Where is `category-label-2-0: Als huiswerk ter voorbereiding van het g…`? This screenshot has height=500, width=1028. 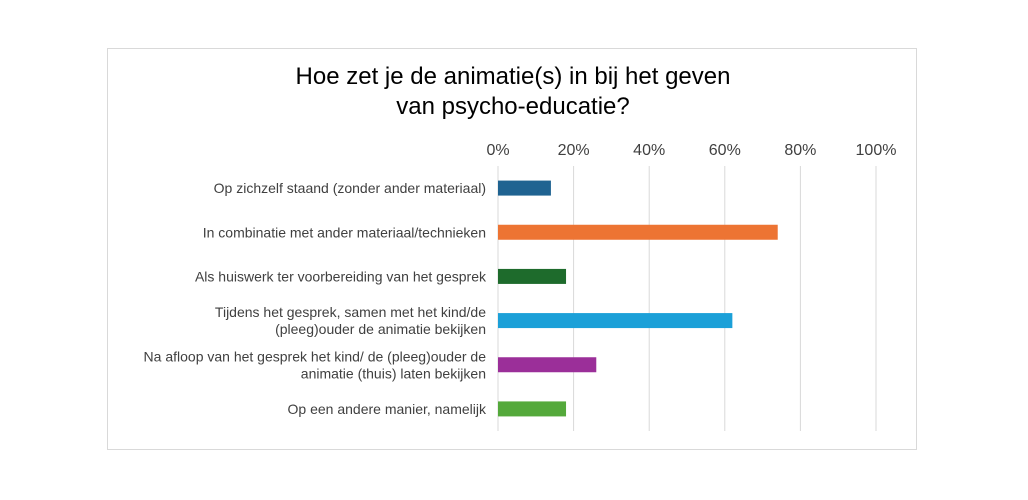 category-label-2-0: Als huiswerk ter voorbereiding van het g… is located at coordinates (341, 276).